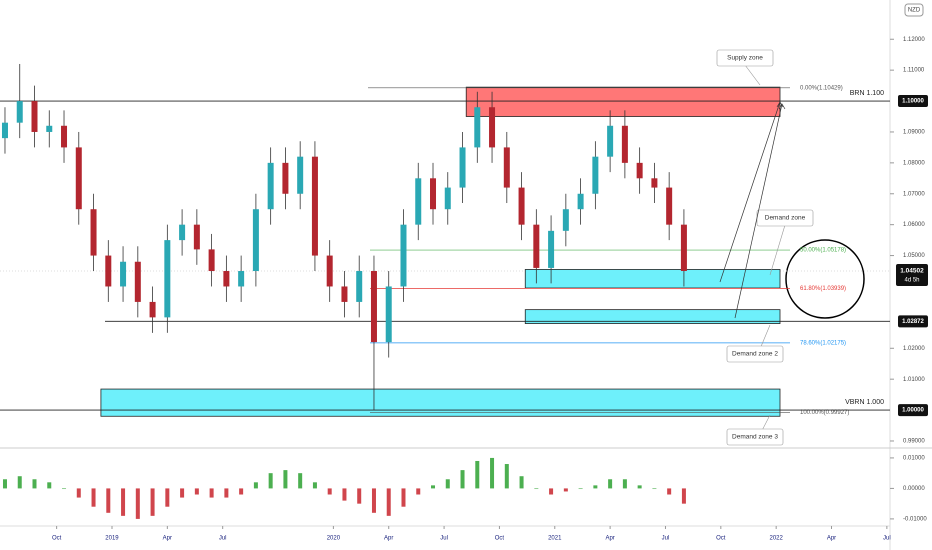  I want to click on osc-y-tick-label: 0.01000, so click(914, 459).